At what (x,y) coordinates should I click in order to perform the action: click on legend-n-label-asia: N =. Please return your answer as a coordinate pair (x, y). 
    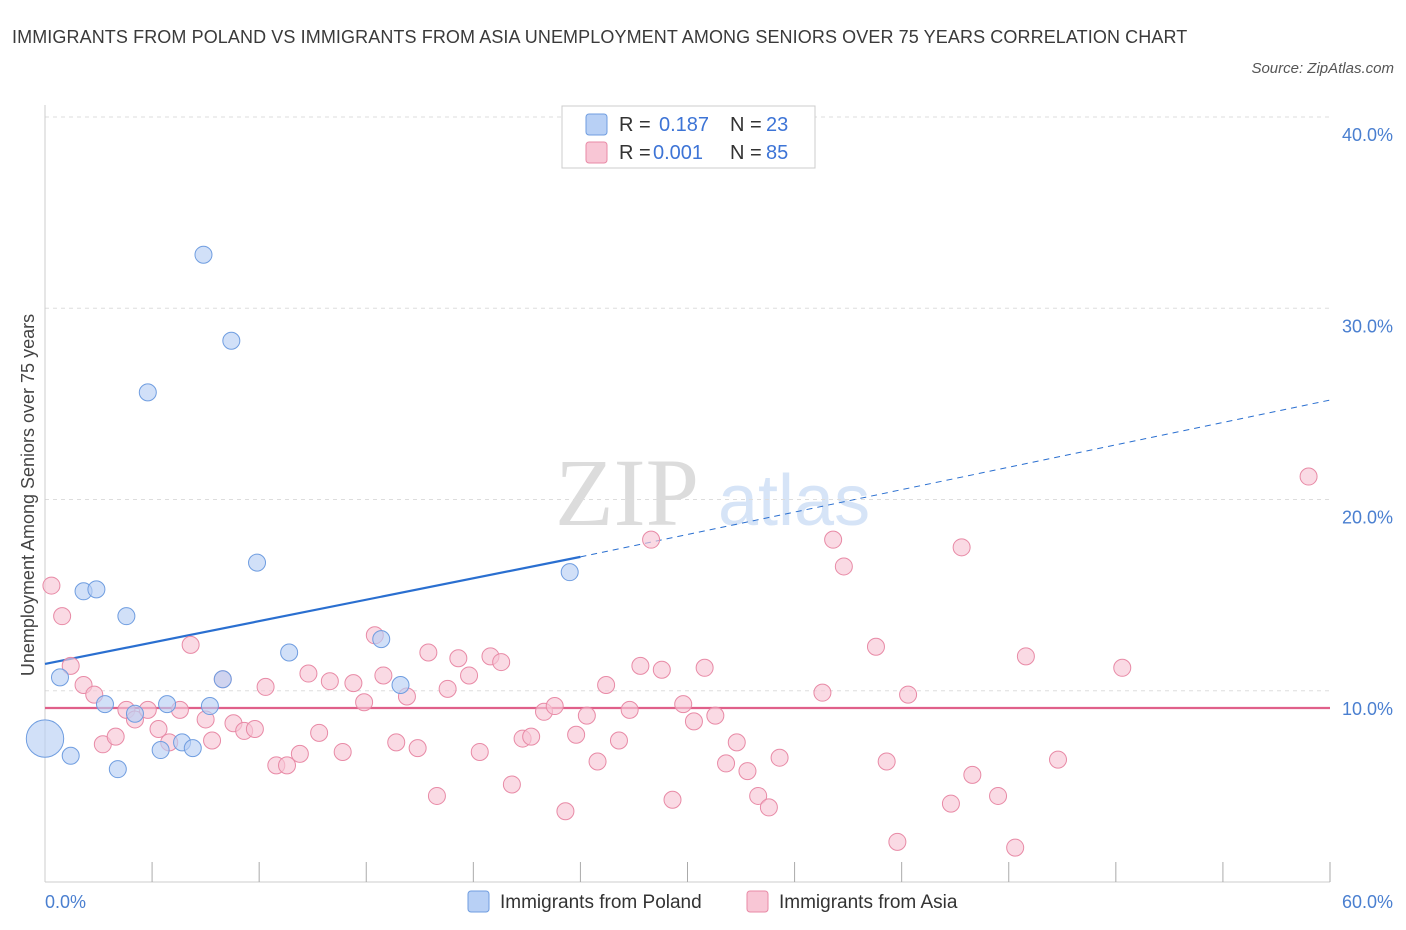
    Looking at the image, I should click on (746, 153).